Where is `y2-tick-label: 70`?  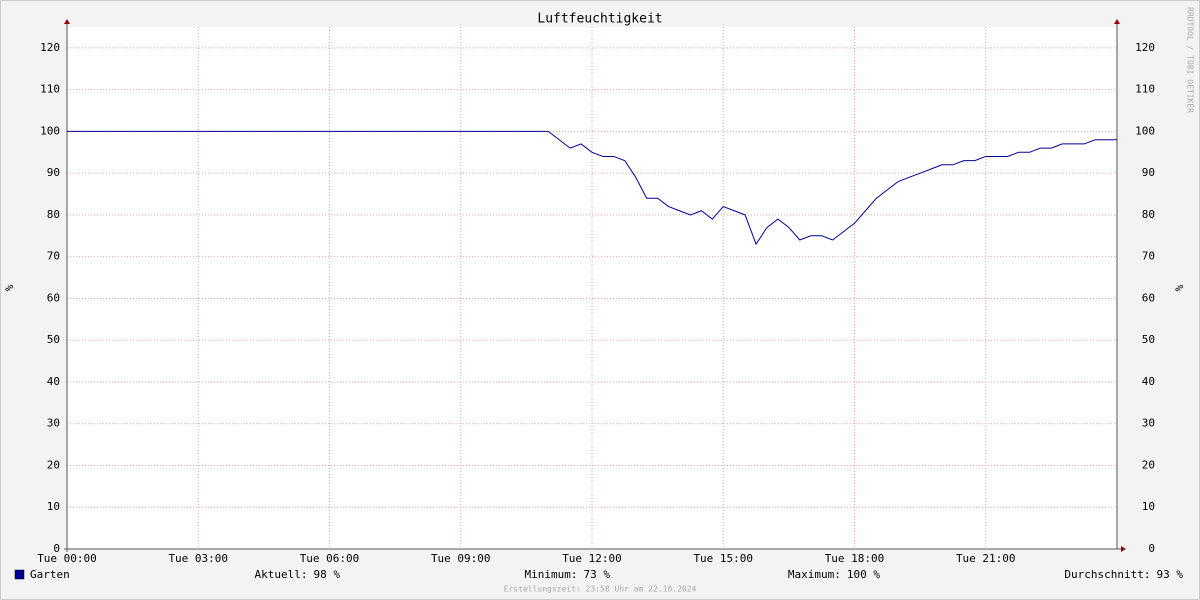 y2-tick-label: 70 is located at coordinates (1148, 256).